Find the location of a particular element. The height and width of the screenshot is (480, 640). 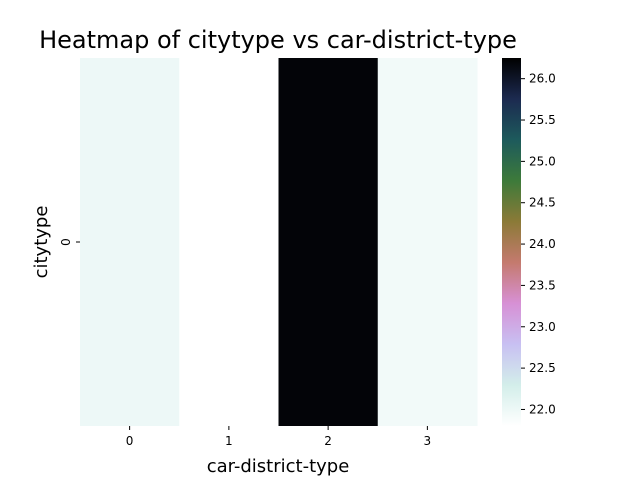

y-axis-ticks: 0 is located at coordinates (69, 242).